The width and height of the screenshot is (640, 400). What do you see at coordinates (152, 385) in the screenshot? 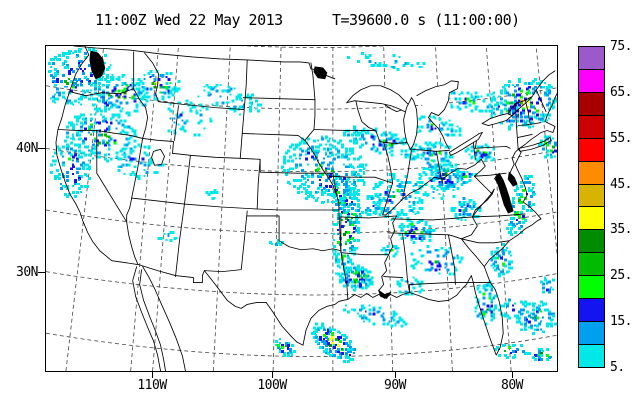
I see `lon-label: 110W` at bounding box center [152, 385].